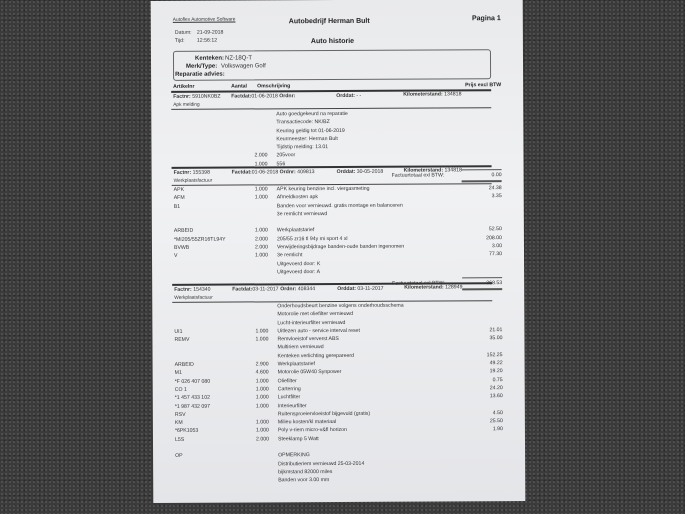  Describe the element at coordinates (179, 456) in the screenshot. I see `article-code: OP` at that location.